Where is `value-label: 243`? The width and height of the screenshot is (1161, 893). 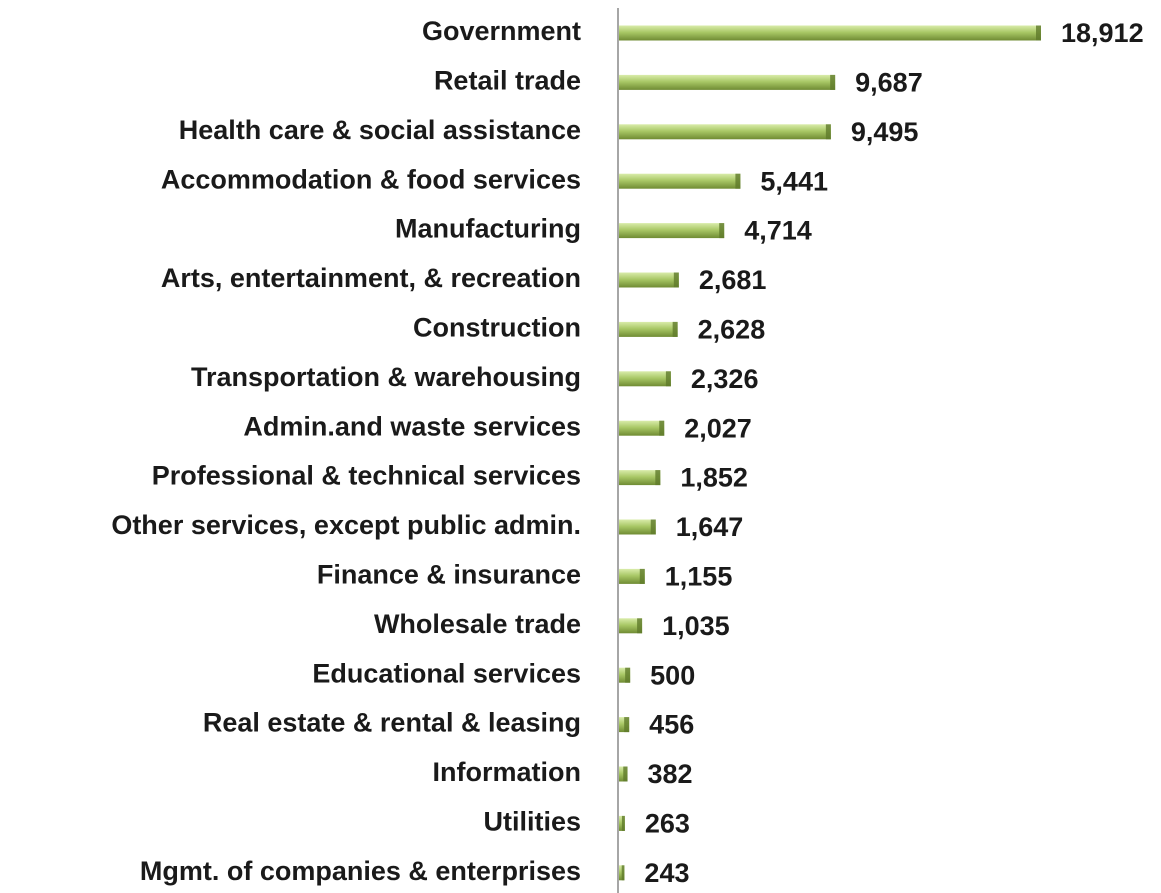 value-label: 243 is located at coordinates (666, 873).